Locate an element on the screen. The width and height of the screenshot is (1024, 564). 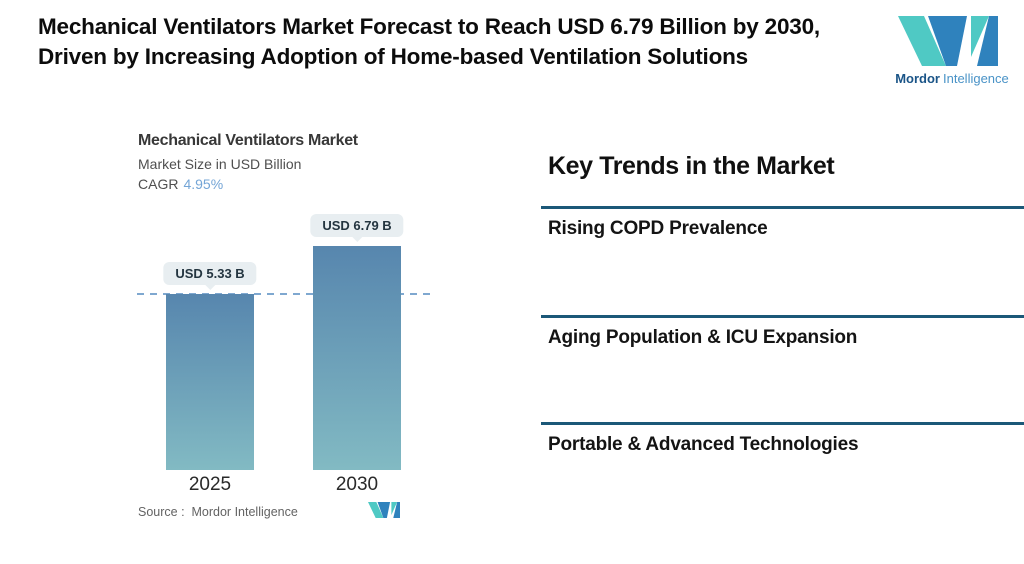
brand-name-bold: Mordor is located at coordinates (917, 78).